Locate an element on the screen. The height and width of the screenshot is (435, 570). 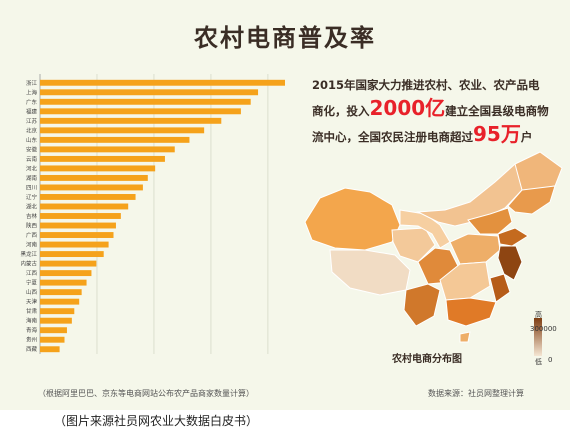
registered-households: 95万 is located at coordinates (497, 134).